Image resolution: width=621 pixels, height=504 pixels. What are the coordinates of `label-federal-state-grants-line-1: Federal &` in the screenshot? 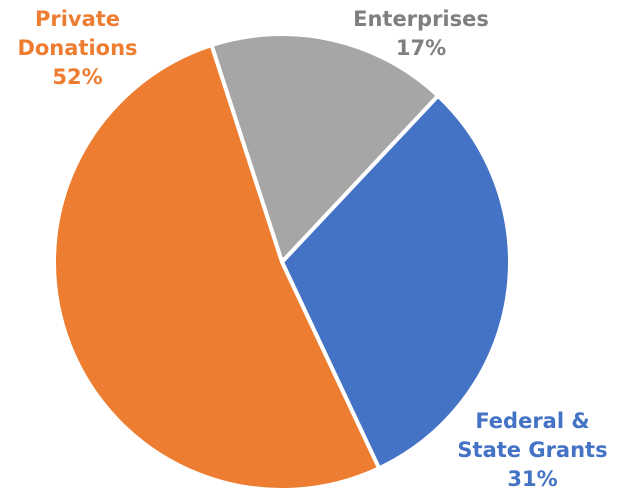 It's located at (532, 421).